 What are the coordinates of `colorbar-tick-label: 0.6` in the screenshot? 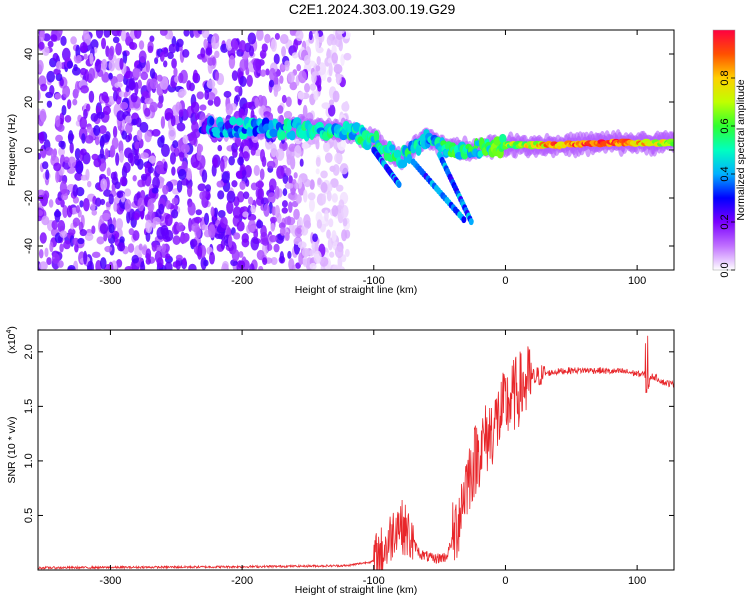 It's located at (725, 125).